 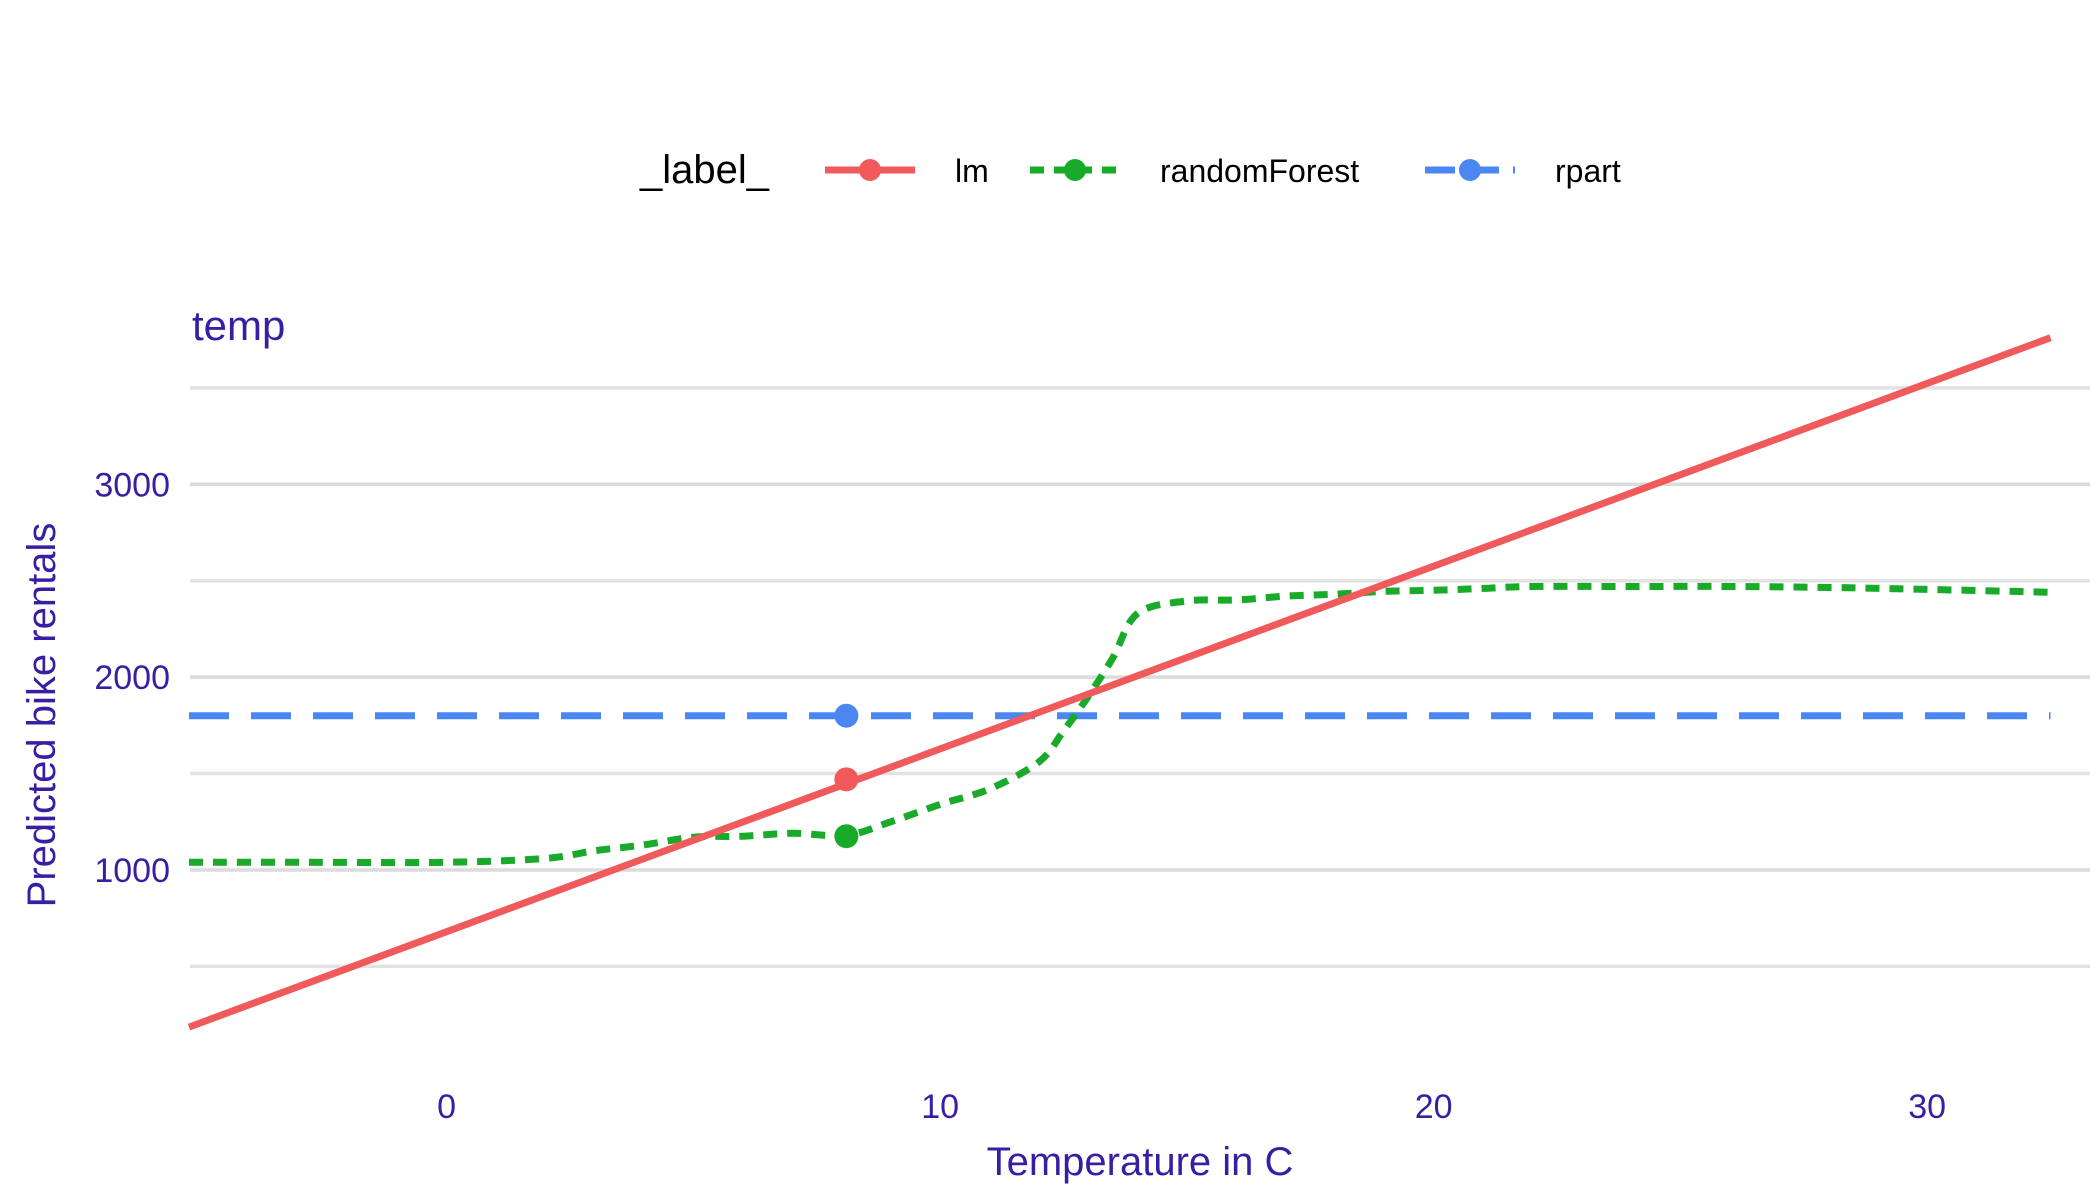 I want to click on y-tick-label: 3000, so click(x=132, y=485).